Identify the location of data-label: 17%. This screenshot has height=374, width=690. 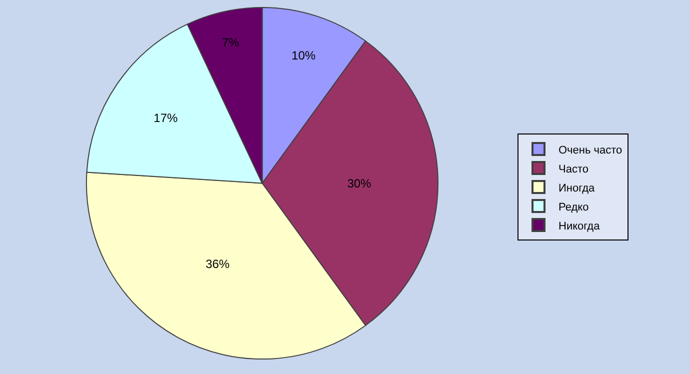
(166, 117).